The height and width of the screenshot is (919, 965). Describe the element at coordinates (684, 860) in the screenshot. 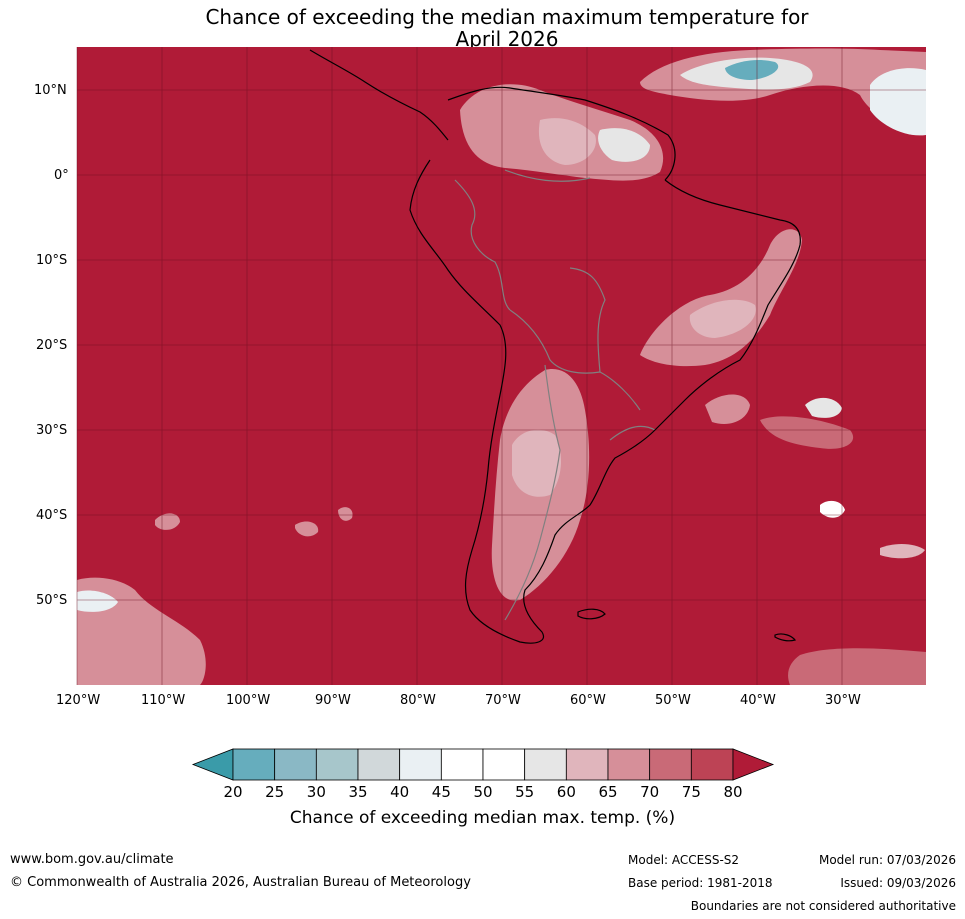

I see `footer-model: Model: ACCESS-S2` at that location.